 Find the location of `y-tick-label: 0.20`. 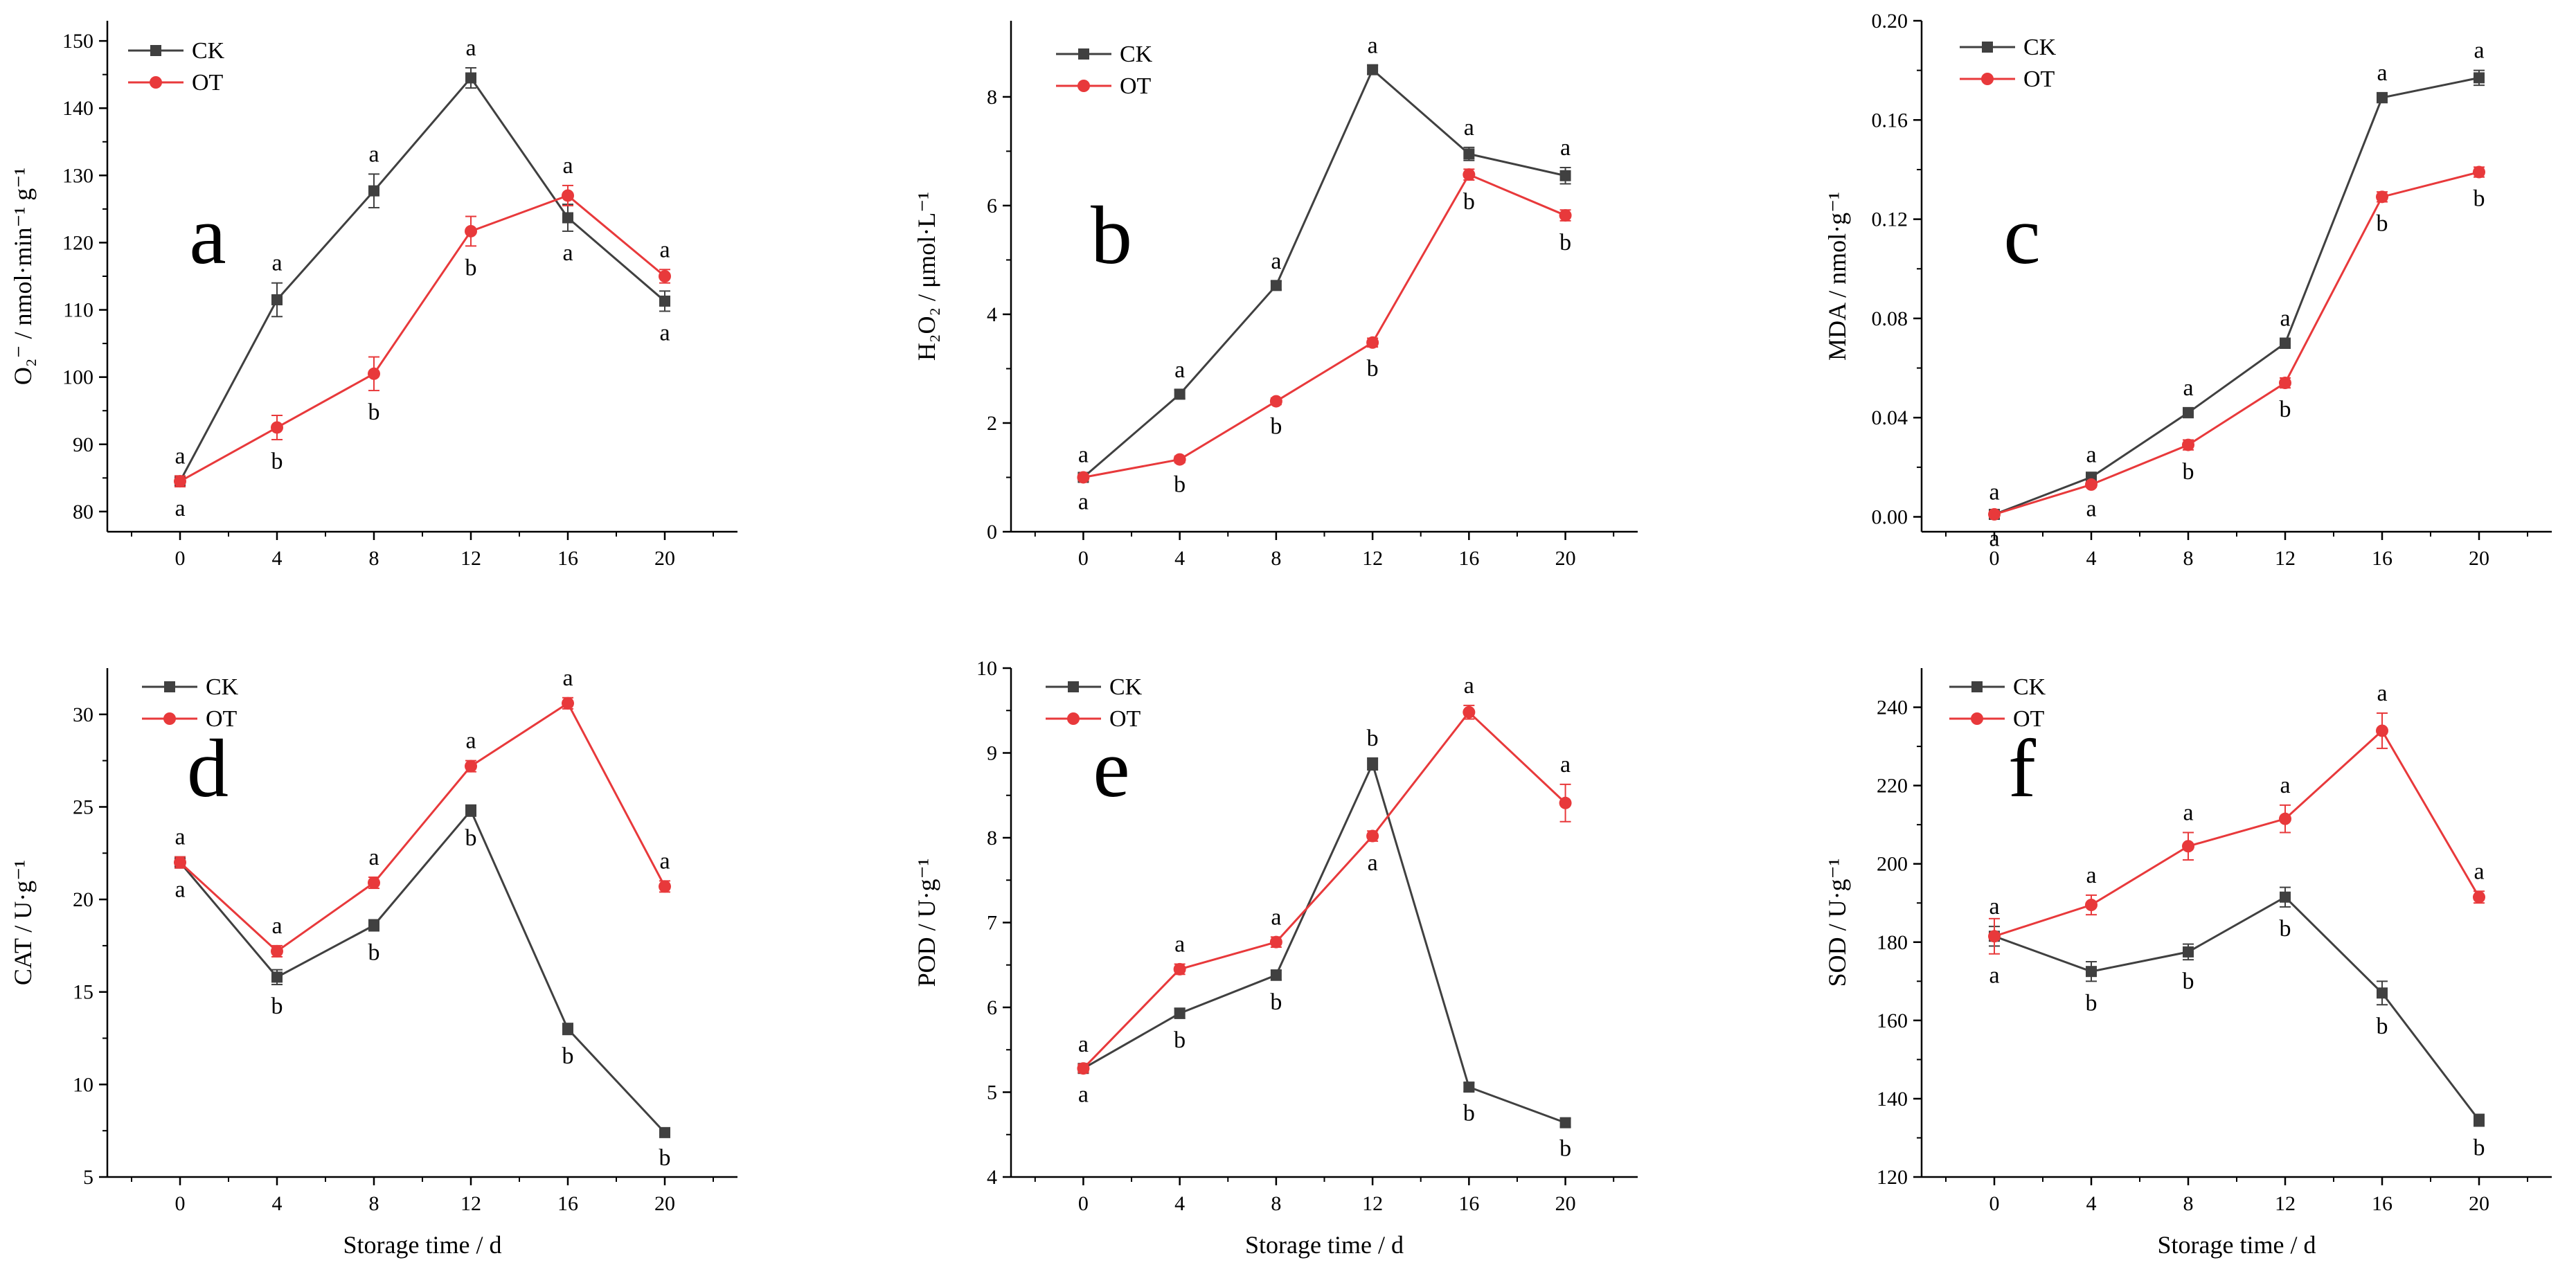

y-tick-label: 0.20 is located at coordinates (1890, 21).